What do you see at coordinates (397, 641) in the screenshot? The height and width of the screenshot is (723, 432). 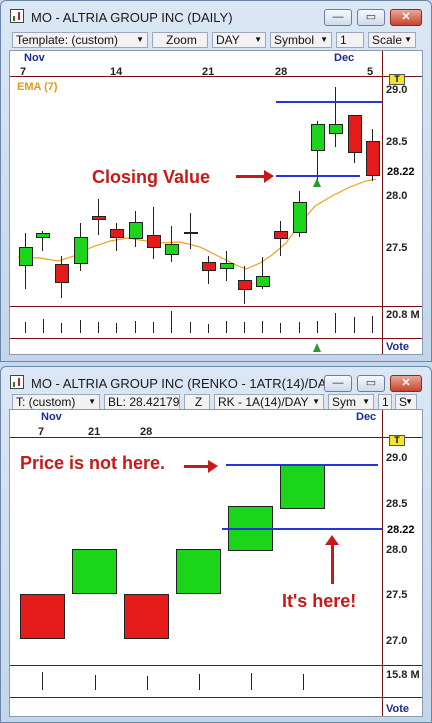 I see `price-label: 27.0` at bounding box center [397, 641].